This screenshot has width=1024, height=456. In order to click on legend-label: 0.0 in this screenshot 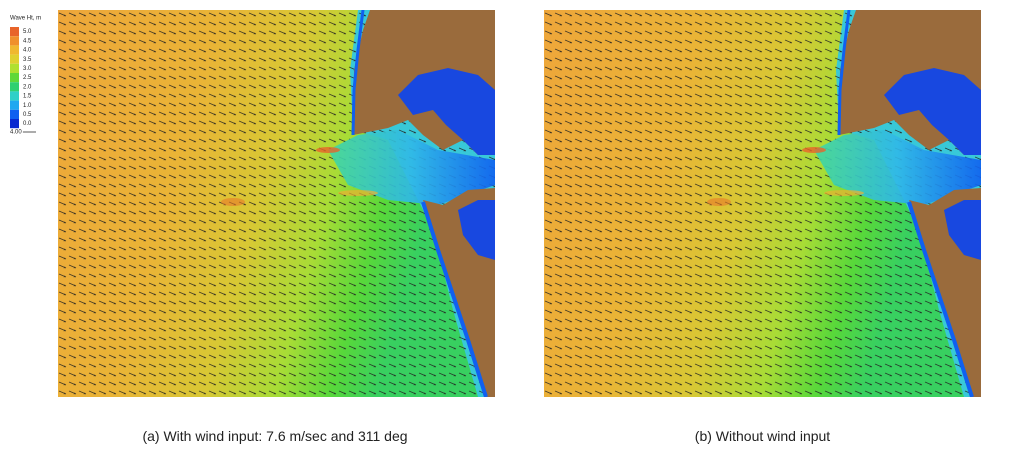, I will do `click(27, 124)`.